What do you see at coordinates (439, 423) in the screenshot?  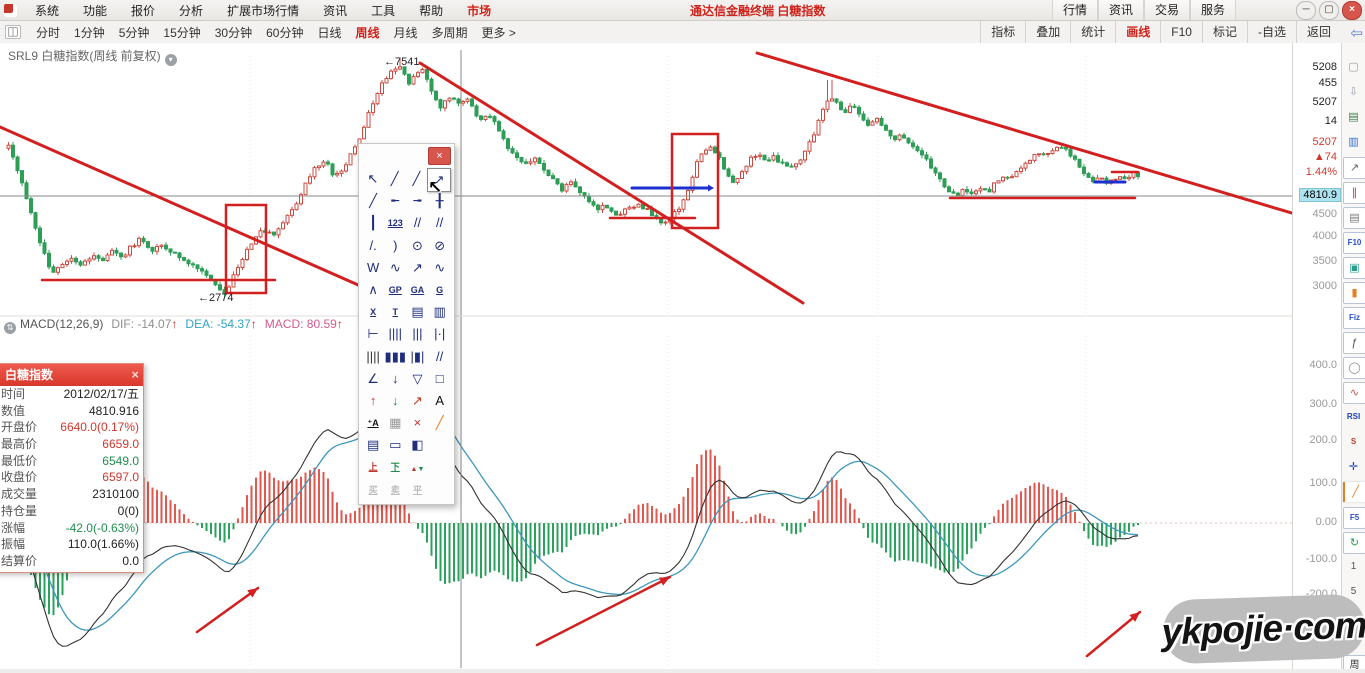 I see `pencil-tool: ╱` at bounding box center [439, 423].